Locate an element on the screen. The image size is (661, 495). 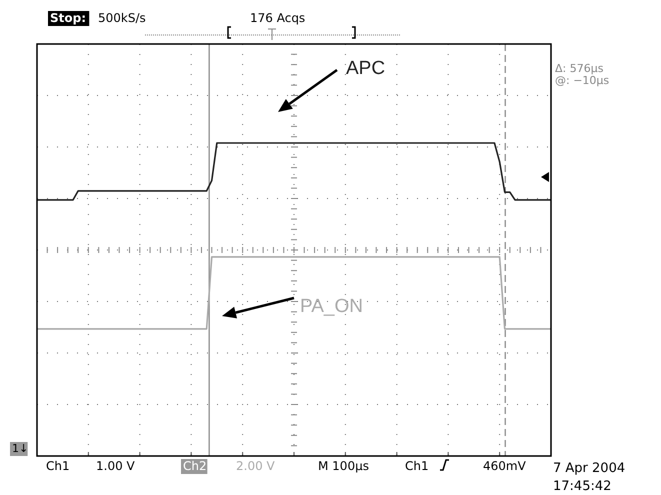
text: Stop: is located at coordinates (68, 18).